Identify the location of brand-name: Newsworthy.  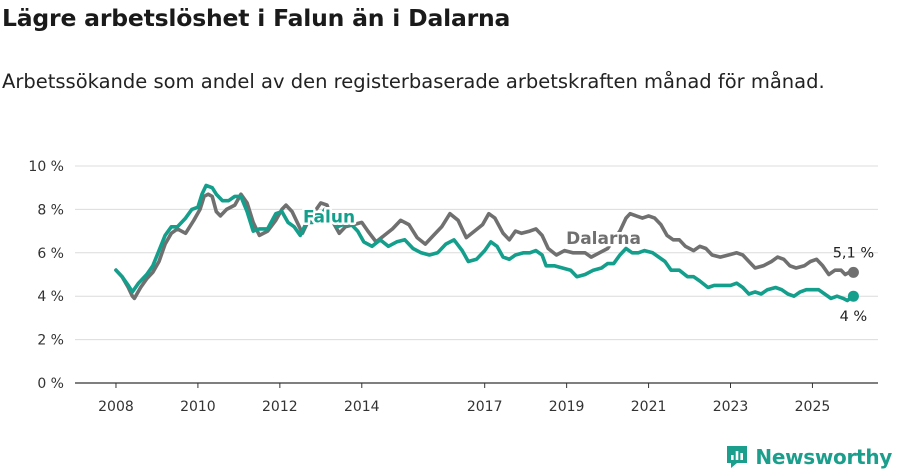
(823, 457).